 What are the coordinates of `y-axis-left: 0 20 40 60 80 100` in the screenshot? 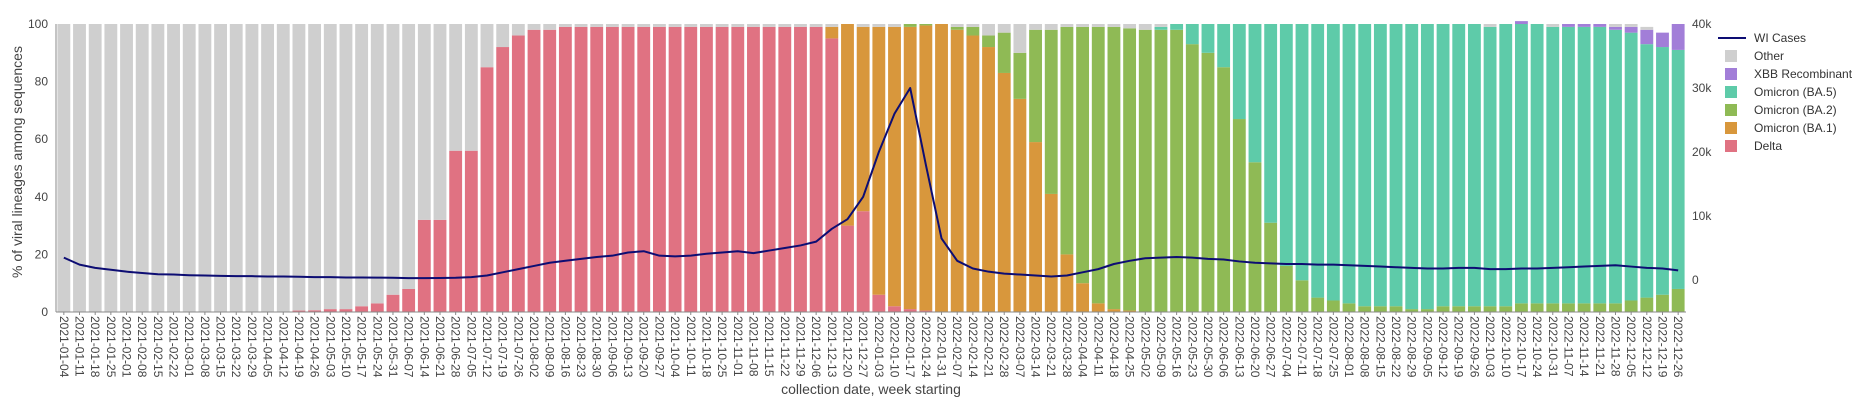 It's located at (42, 168).